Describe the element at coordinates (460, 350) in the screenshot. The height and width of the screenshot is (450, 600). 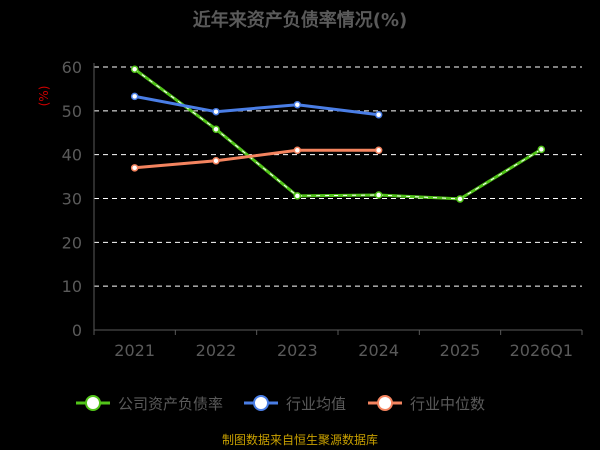
I see `x-tick-label: 2025` at that location.